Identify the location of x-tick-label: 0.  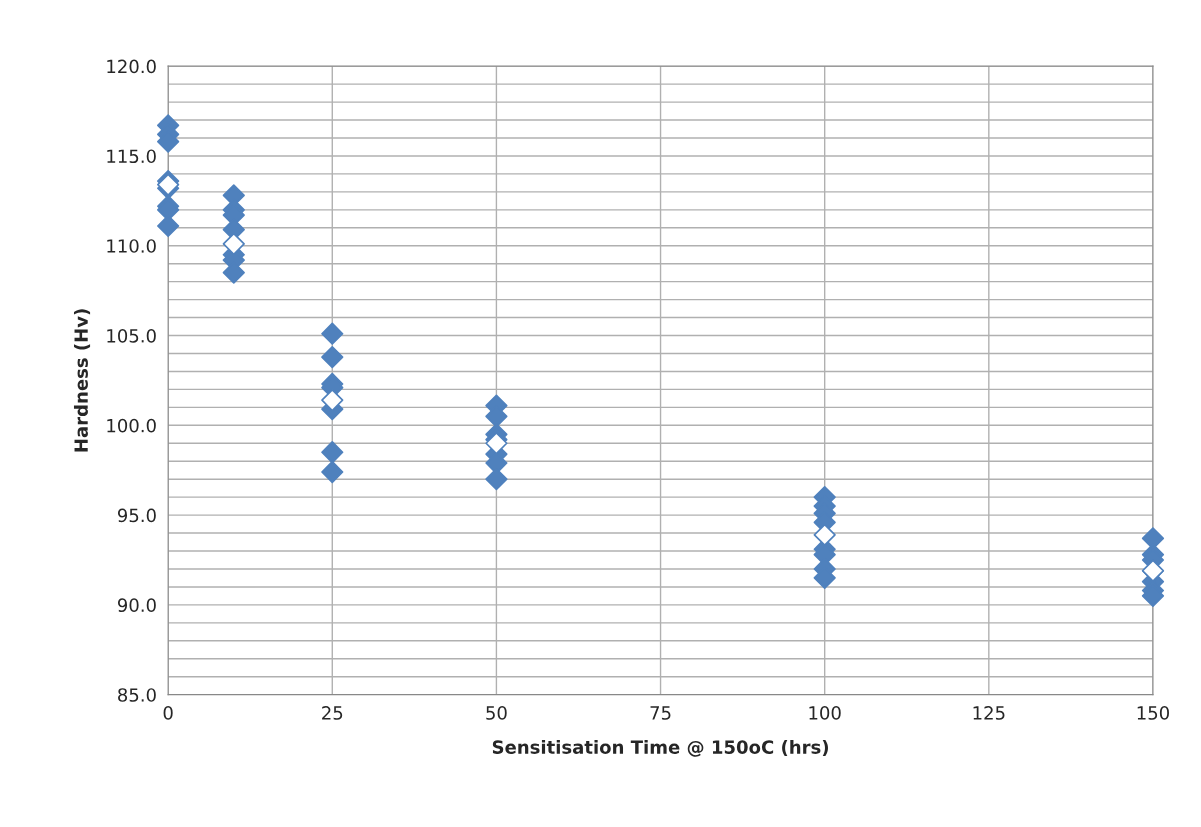
(168, 713).